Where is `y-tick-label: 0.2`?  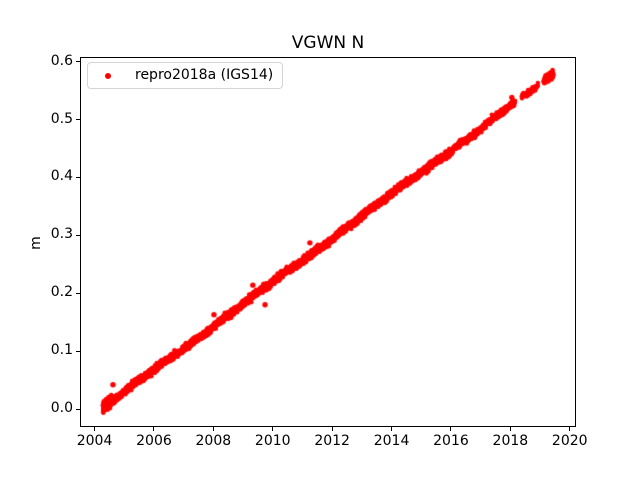
y-tick-label: 0.2 is located at coordinates (61, 292).